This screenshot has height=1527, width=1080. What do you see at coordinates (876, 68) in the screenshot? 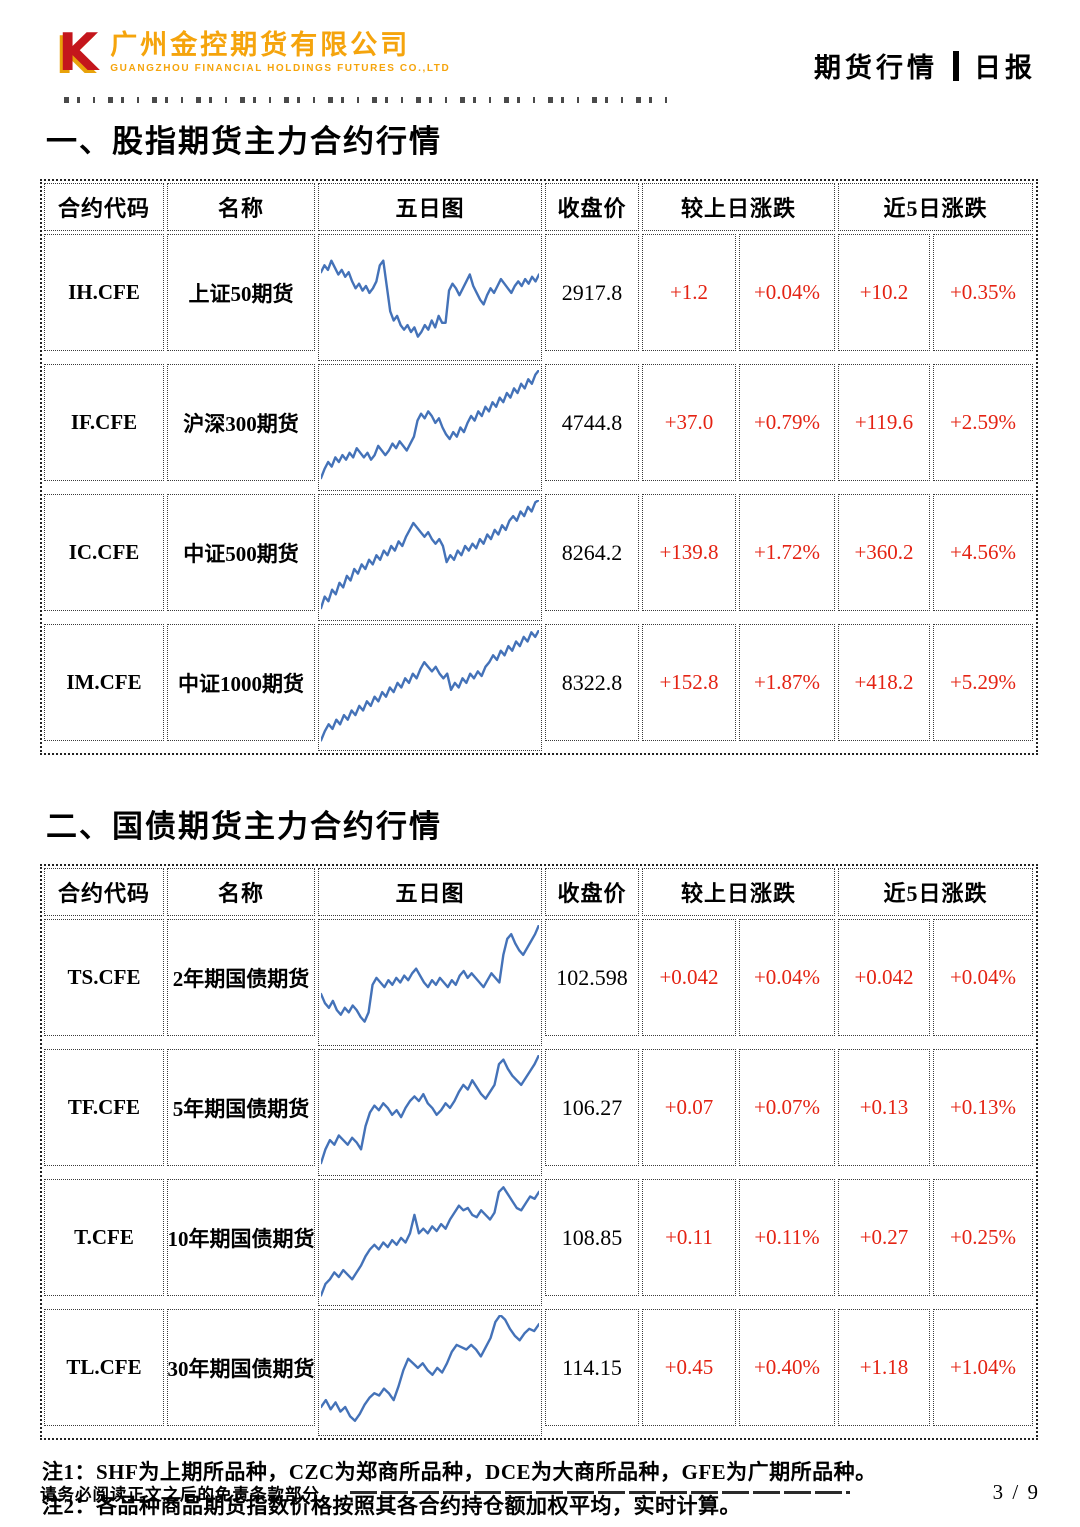
I see `report-type-label: 期货行情` at bounding box center [876, 68].